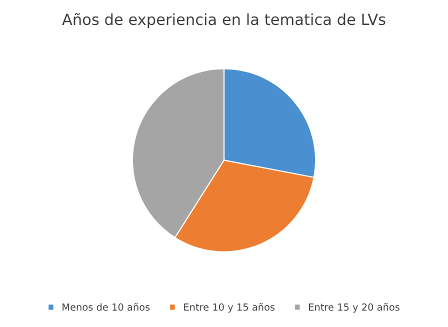 This screenshot has height=327, width=448. Describe the element at coordinates (354, 308) in the screenshot. I see `legend-label: Entre 15 y 20 años` at that location.